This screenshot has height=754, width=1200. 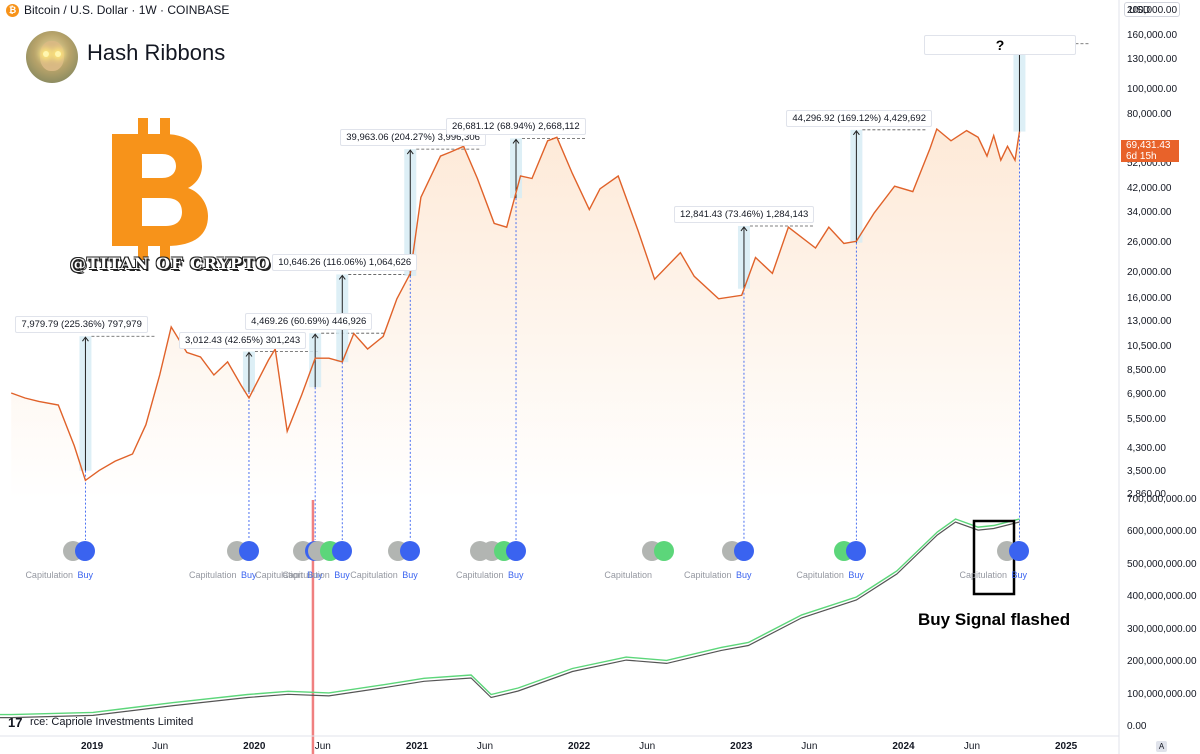 What do you see at coordinates (664, 551) in the screenshot?
I see `recovery-signal-dot` at bounding box center [664, 551].